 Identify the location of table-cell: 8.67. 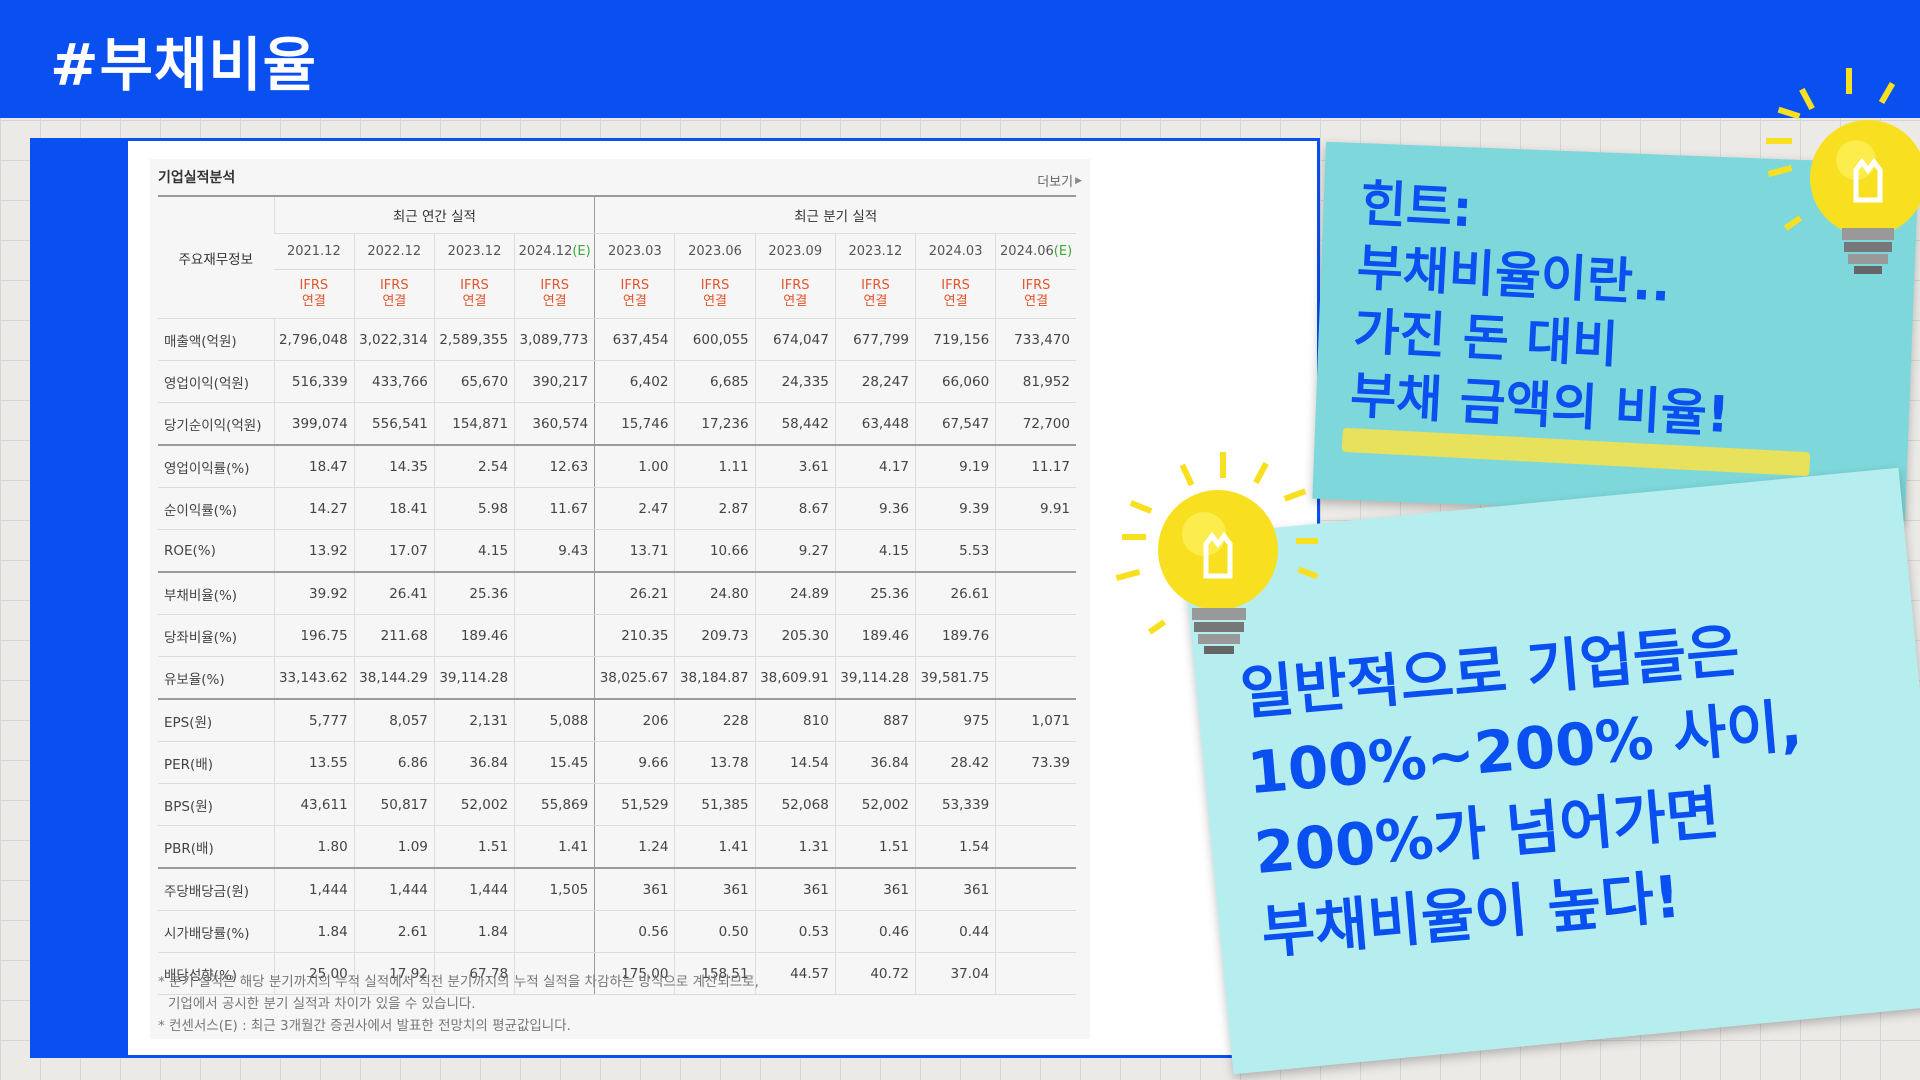
(795, 508).